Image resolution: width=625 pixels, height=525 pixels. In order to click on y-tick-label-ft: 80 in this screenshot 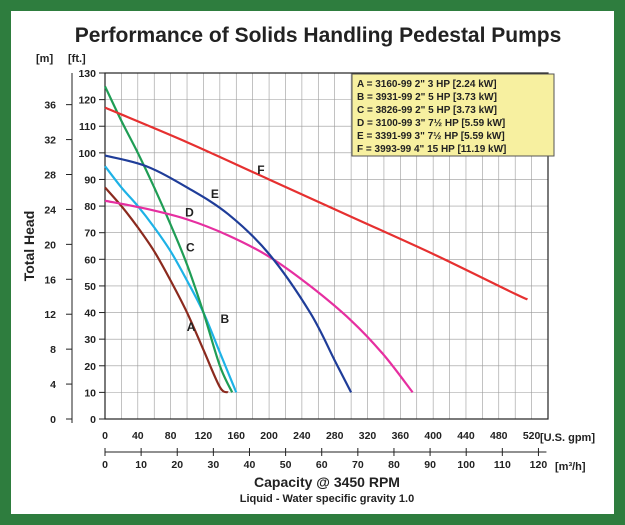, I will do `click(90, 207)`.